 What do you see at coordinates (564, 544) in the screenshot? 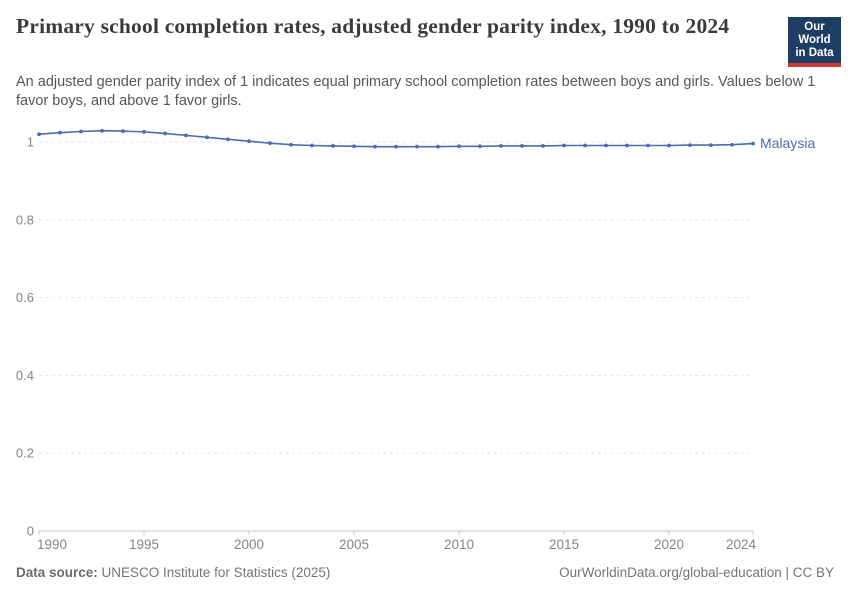
I see `x-tick-label: 2015` at bounding box center [564, 544].